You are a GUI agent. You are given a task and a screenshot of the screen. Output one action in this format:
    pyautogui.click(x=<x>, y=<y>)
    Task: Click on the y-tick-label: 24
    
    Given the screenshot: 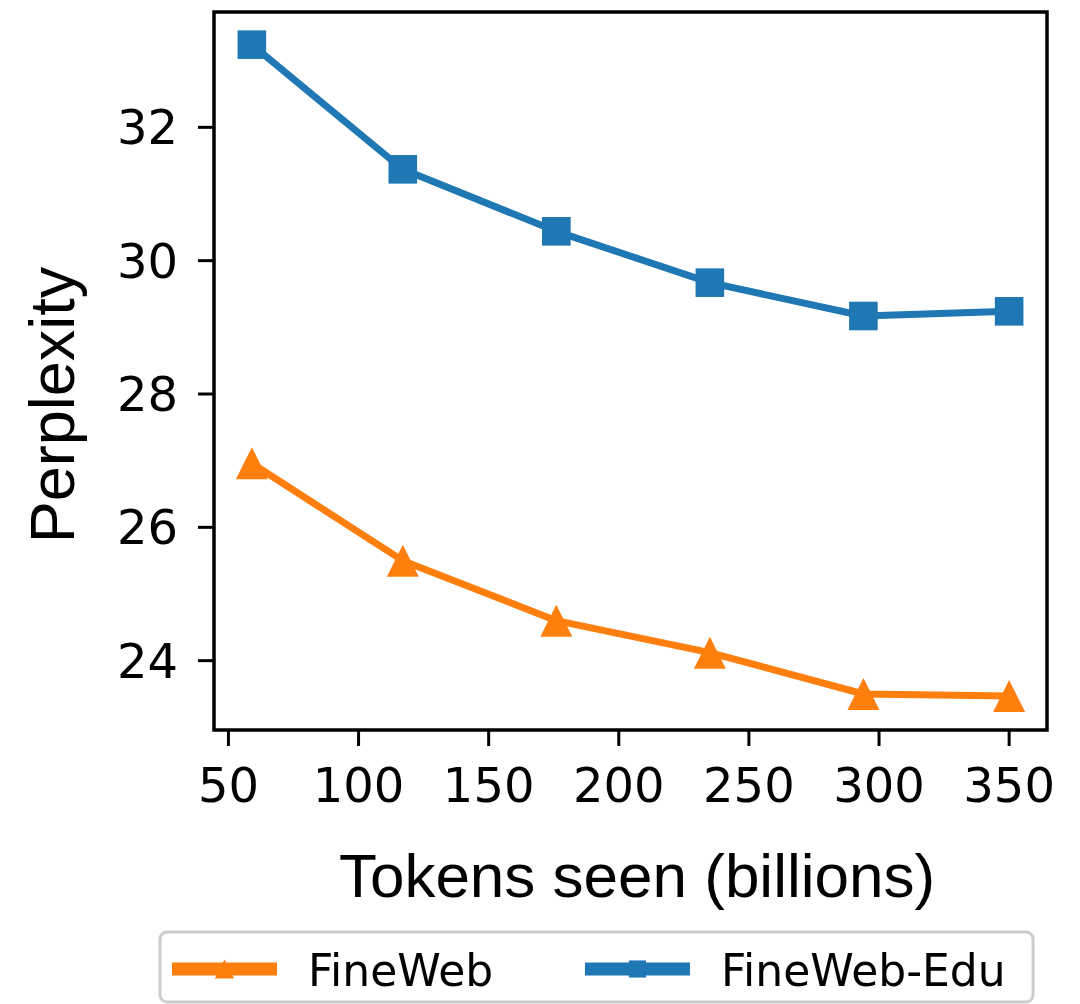 What is the action you would take?
    pyautogui.click(x=147, y=660)
    